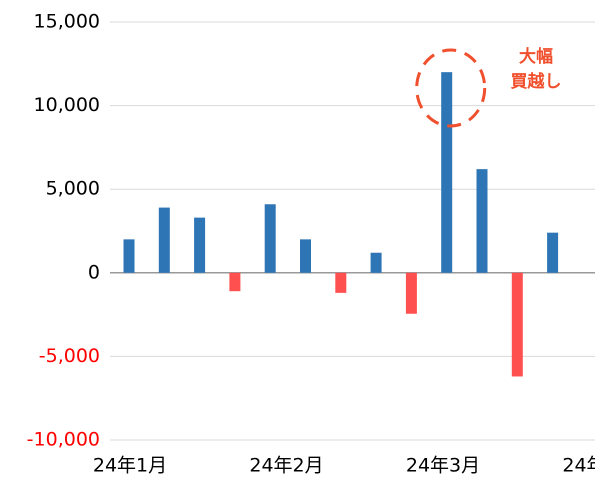 The height and width of the screenshot is (478, 595). What do you see at coordinates (69, 356) in the screenshot?
I see `y-tick-label: -5,000` at bounding box center [69, 356].